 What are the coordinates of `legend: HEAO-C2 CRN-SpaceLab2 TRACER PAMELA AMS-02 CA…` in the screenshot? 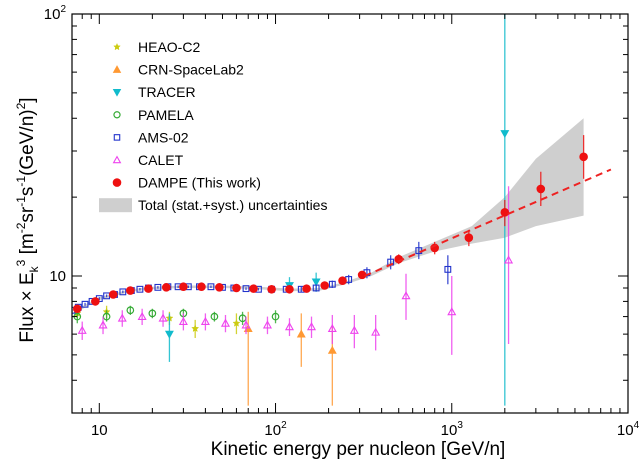 It's located at (213, 126).